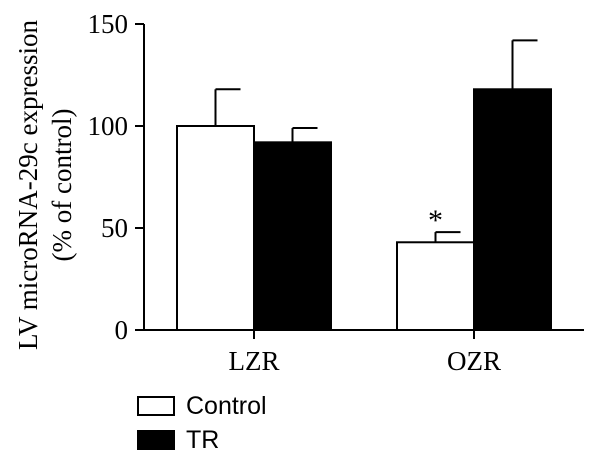  What do you see at coordinates (226, 406) in the screenshot?
I see `legend-label-control: Control` at bounding box center [226, 406].